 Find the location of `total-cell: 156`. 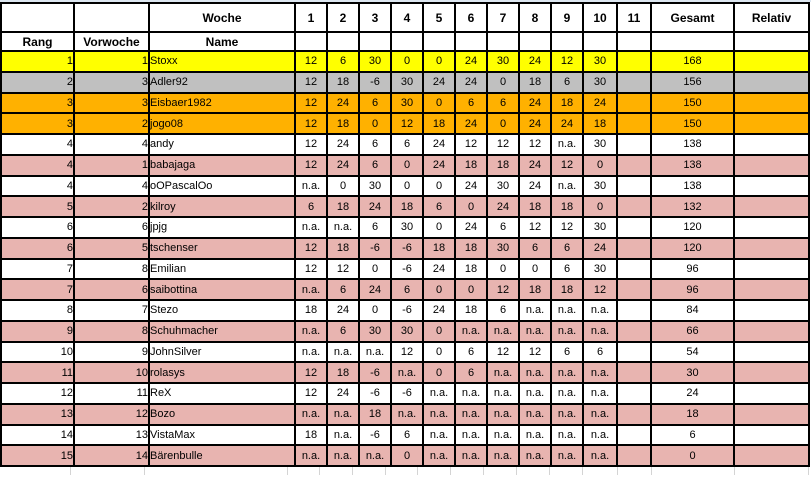

total-cell: 156 is located at coordinates (692, 82).